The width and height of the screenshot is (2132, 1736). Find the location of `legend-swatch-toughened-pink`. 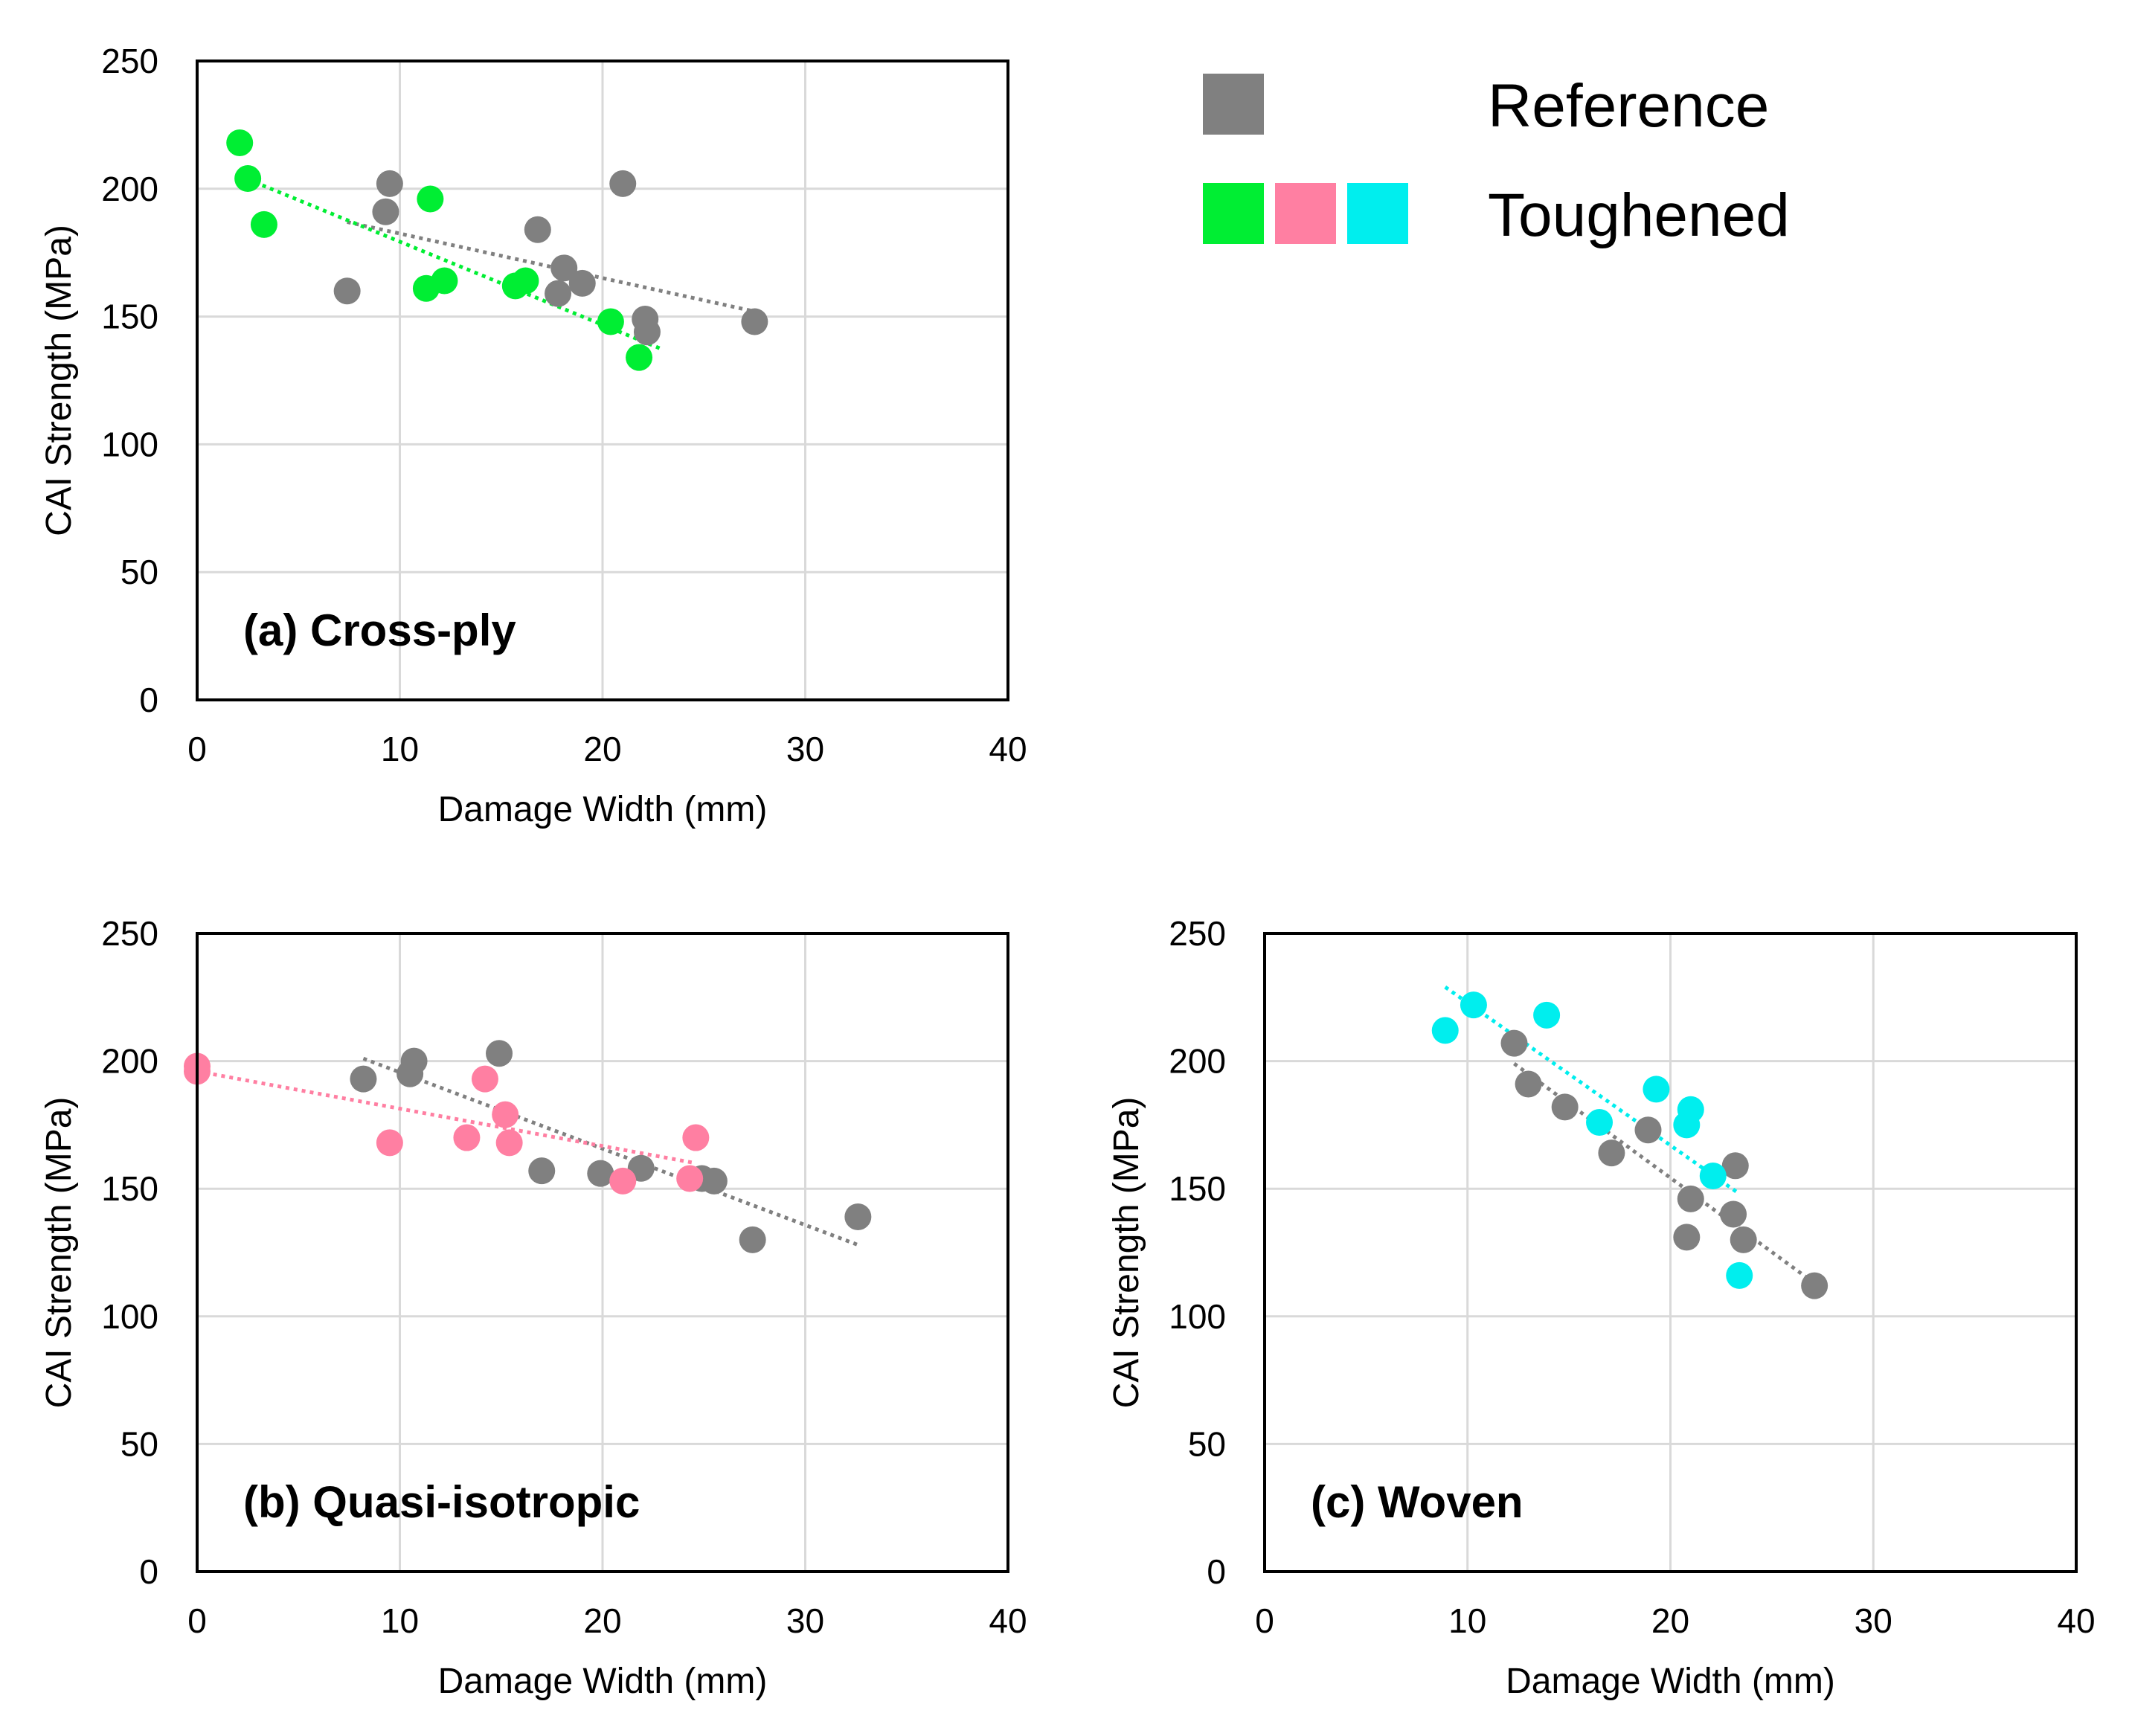

legend-swatch-toughened-pink is located at coordinates (1306, 213).